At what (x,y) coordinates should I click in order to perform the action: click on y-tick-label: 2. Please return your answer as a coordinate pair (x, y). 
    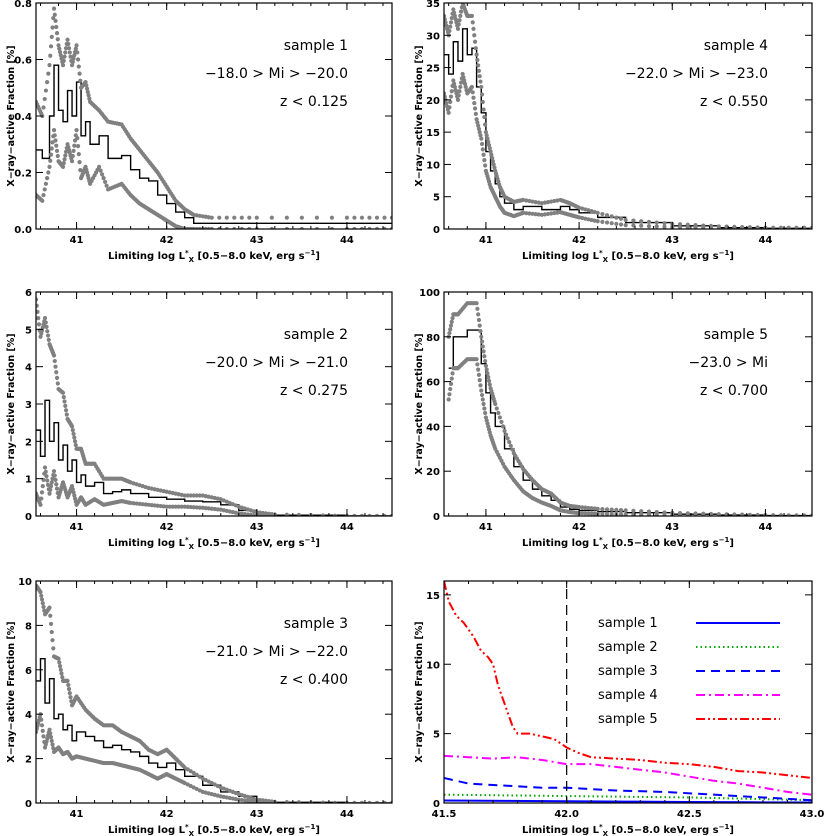
    Looking at the image, I should click on (28, 760).